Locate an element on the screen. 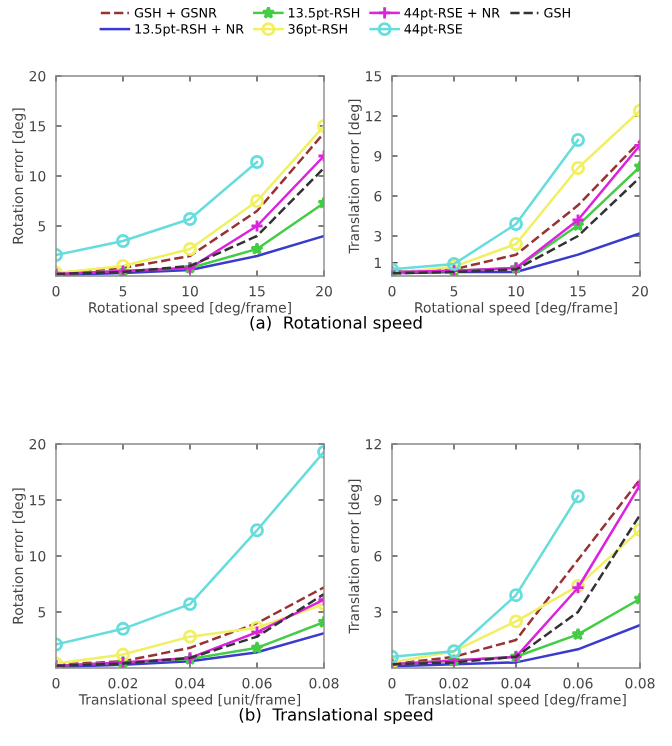 Image resolution: width=672 pixels, height=746 pixels. text: (b) Translational speed is located at coordinates (336, 716).